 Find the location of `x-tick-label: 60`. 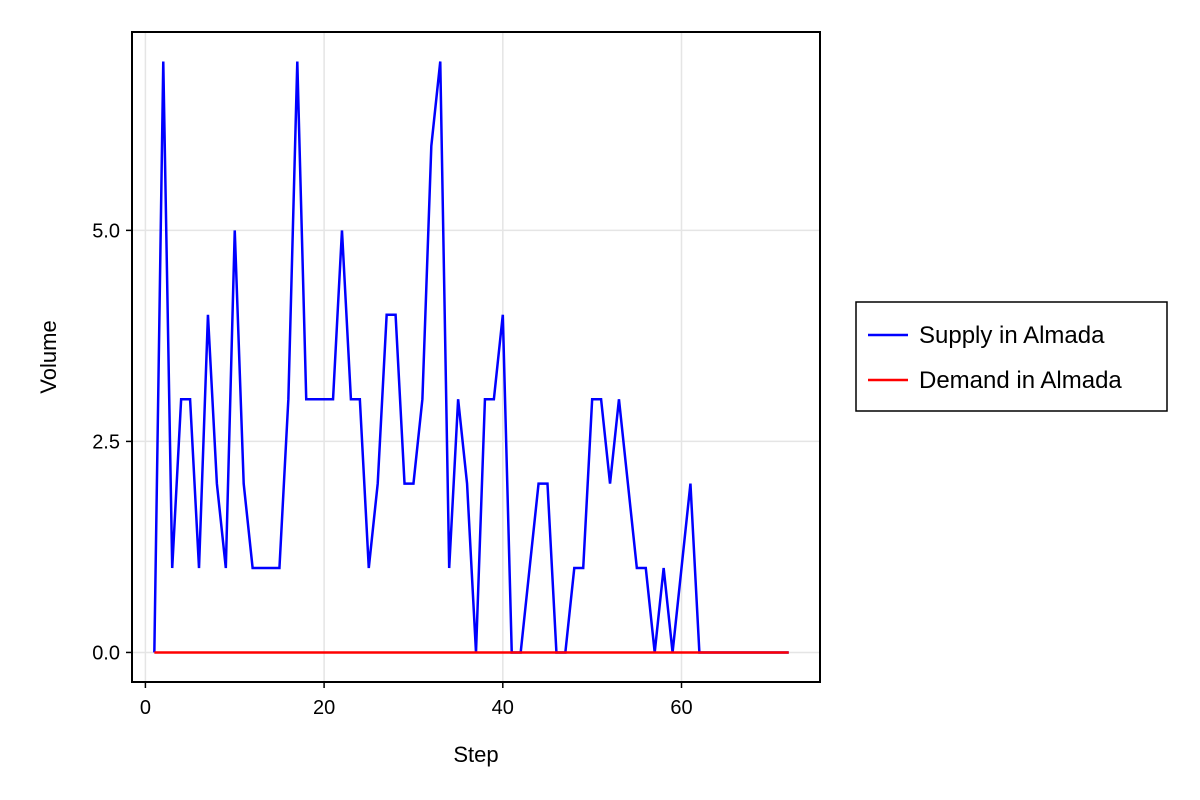

x-tick-label: 60 is located at coordinates (681, 708).